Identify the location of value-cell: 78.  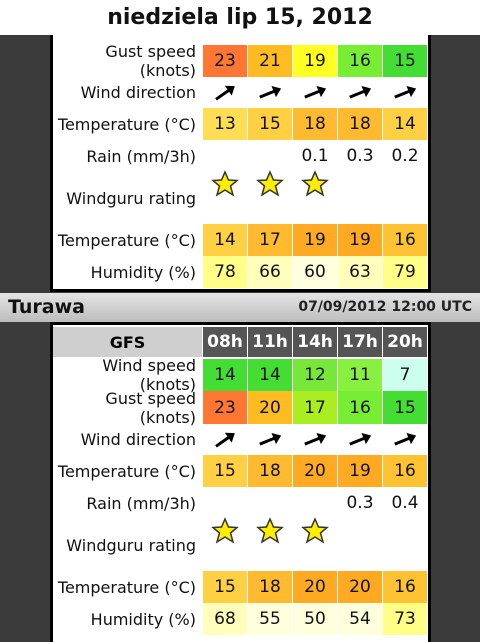
(225, 272).